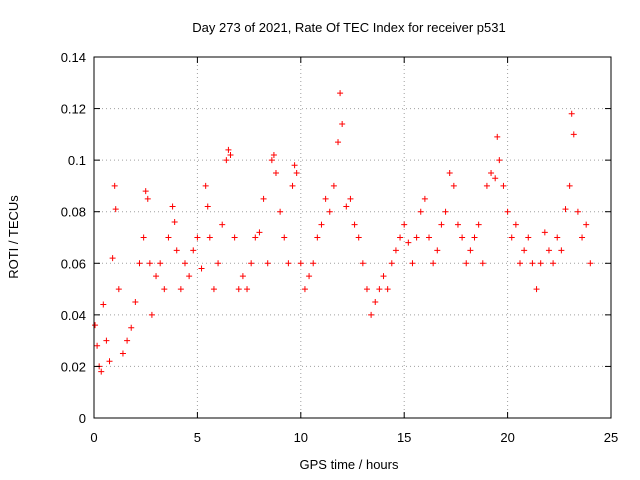  Describe the element at coordinates (73, 212) in the screenshot. I see `y-tick-label: 0.08` at that location.